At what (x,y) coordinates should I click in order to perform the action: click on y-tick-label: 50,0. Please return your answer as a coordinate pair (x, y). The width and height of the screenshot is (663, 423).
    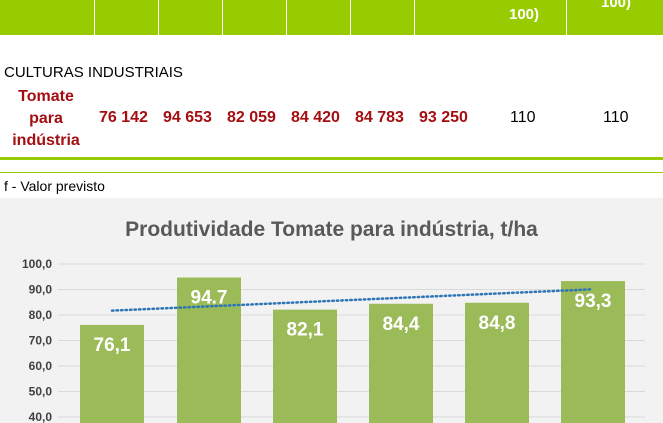
    Looking at the image, I should click on (41, 392).